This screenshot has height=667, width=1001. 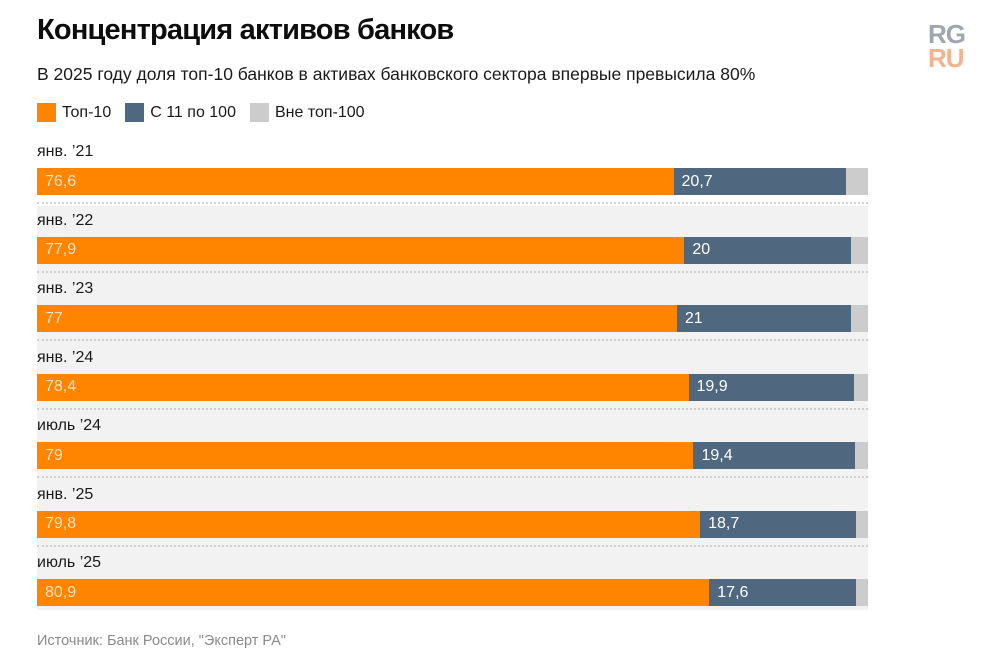 What do you see at coordinates (87, 112) in the screenshot?
I see `legend-label-top10: Топ-10` at bounding box center [87, 112].